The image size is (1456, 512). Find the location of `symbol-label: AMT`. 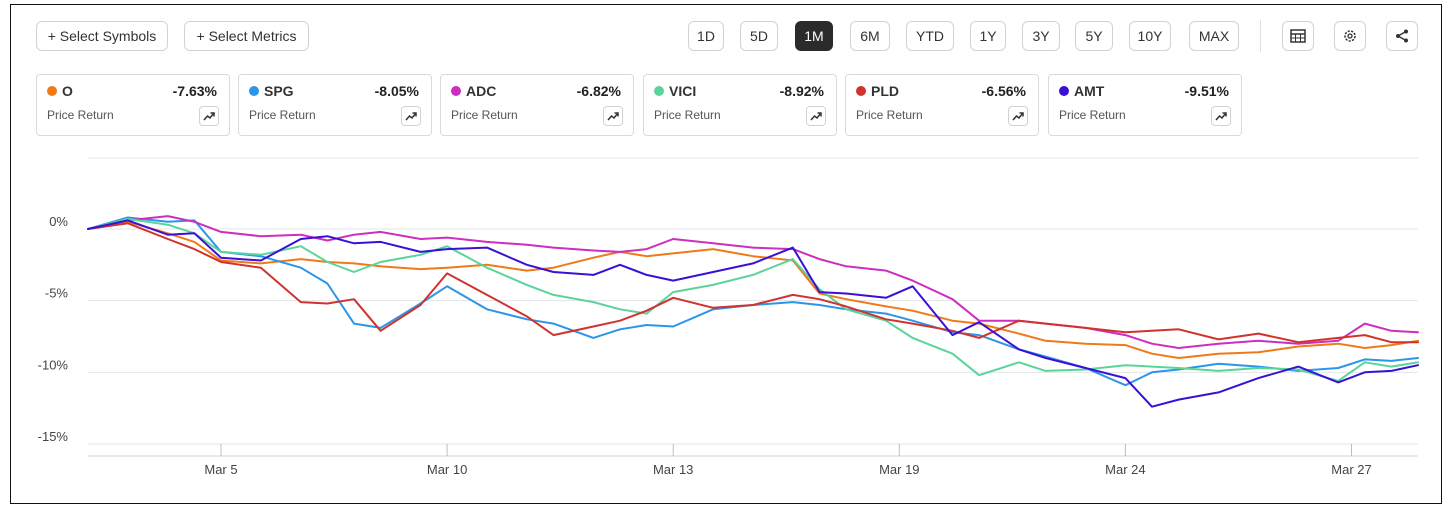

symbol-label: AMT is located at coordinates (1089, 91).